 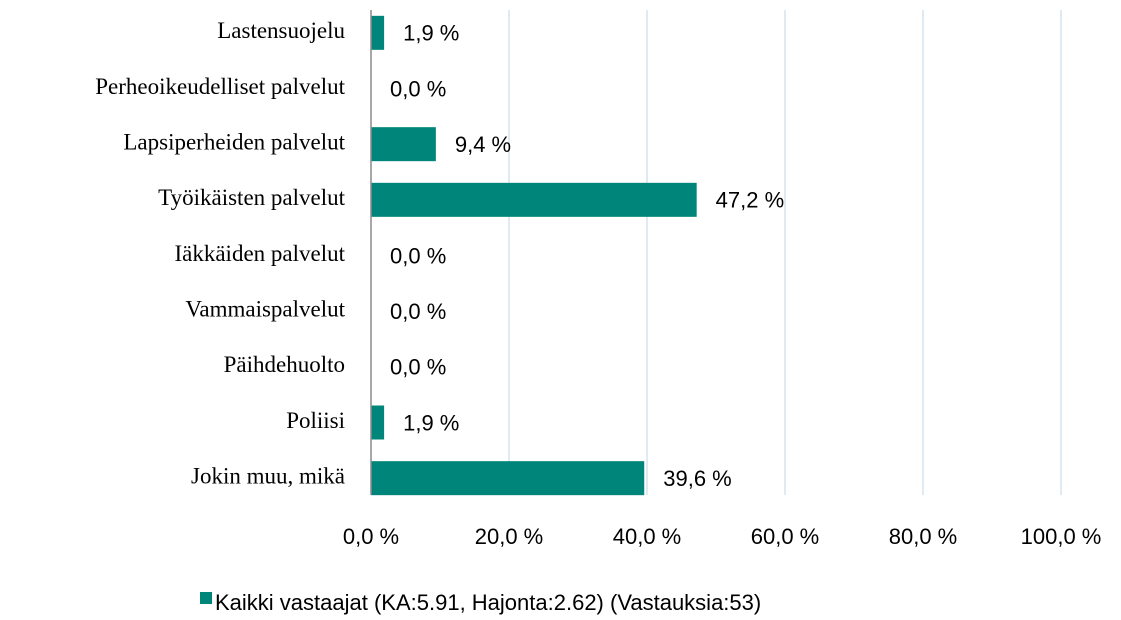 I want to click on y-tick-label: Päihdehuolto, so click(x=284, y=364).